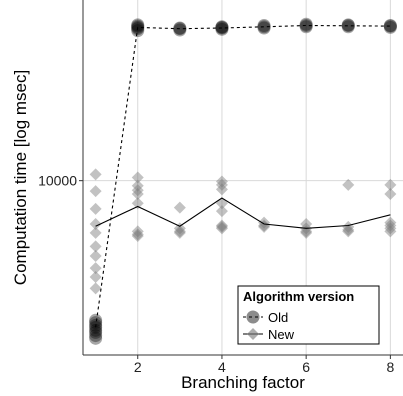  I want to click on legend-label-old: Old, so click(278, 317).